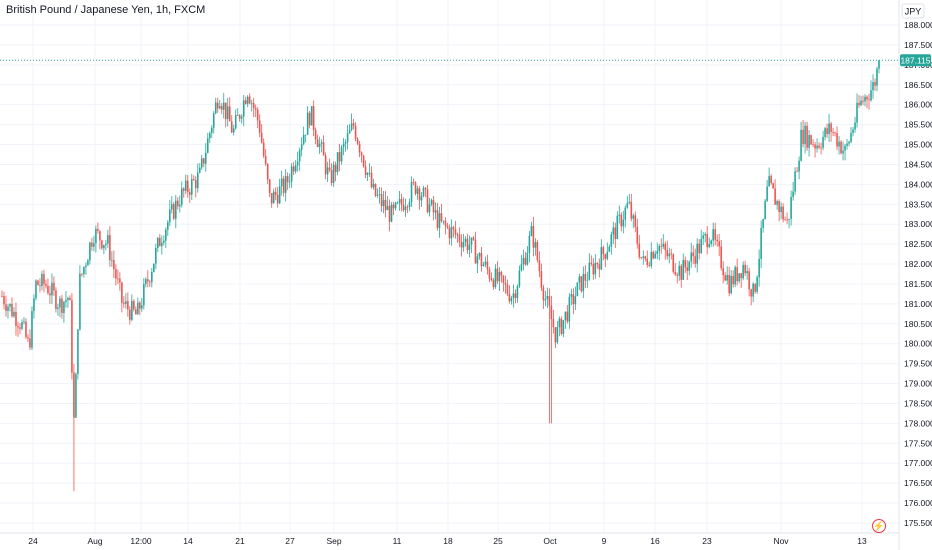 This screenshot has width=932, height=550. Describe the element at coordinates (141, 541) in the screenshot. I see `x-tick-label: 12:00` at that location.